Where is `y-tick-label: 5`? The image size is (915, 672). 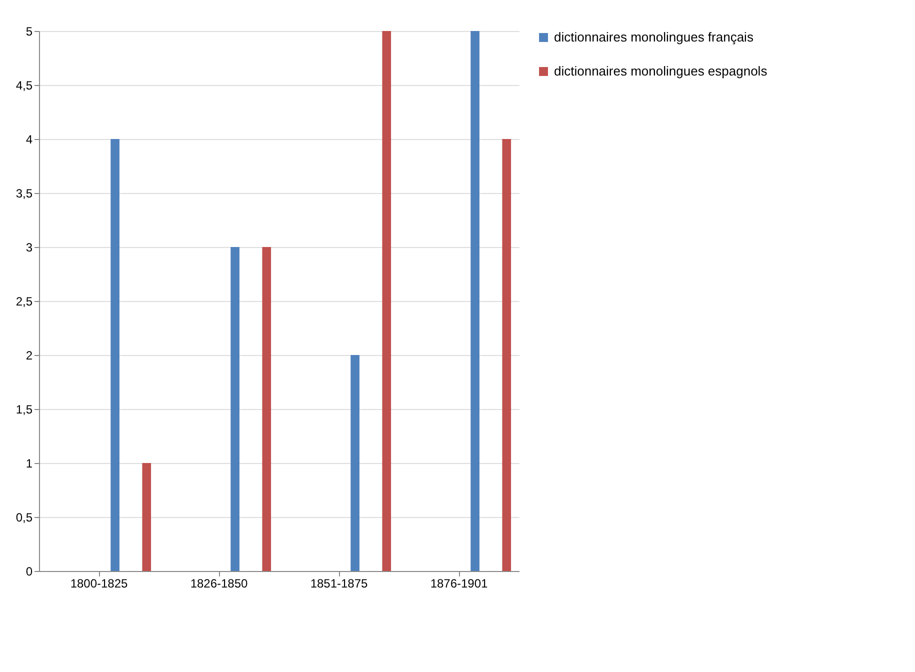
y-tick-label: 5 is located at coordinates (29, 31).